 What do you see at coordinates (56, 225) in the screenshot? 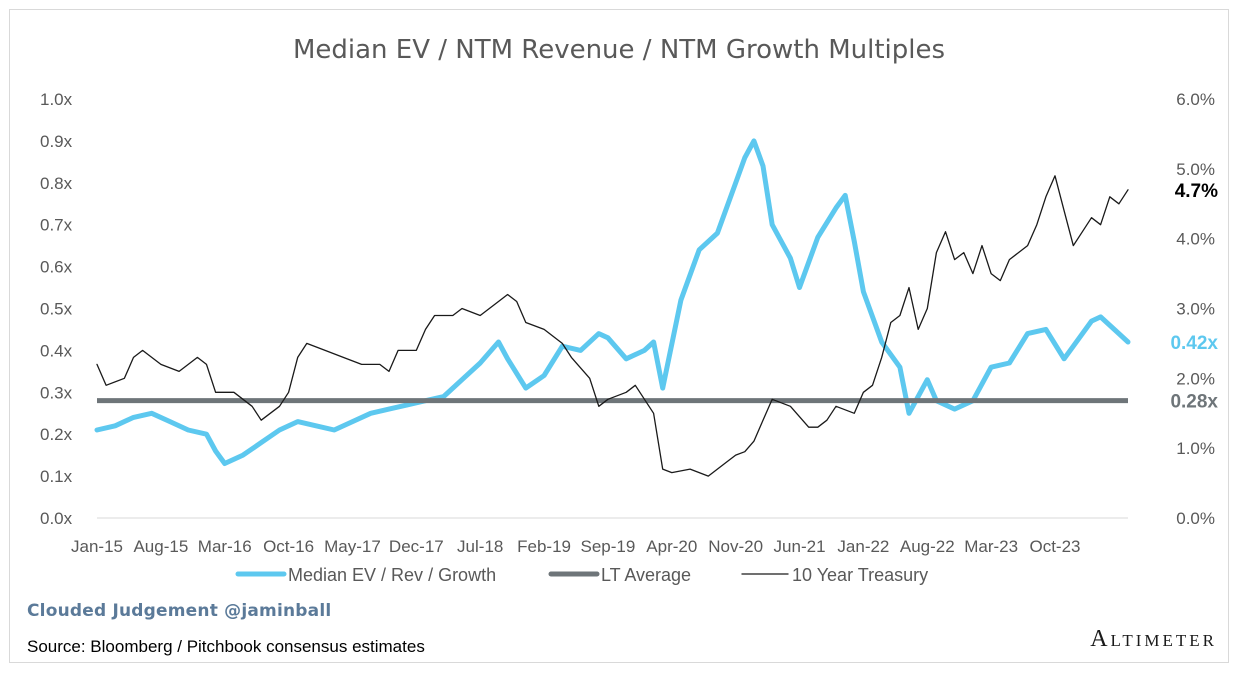
I see `left-axis-tick: 0.7x` at bounding box center [56, 225].